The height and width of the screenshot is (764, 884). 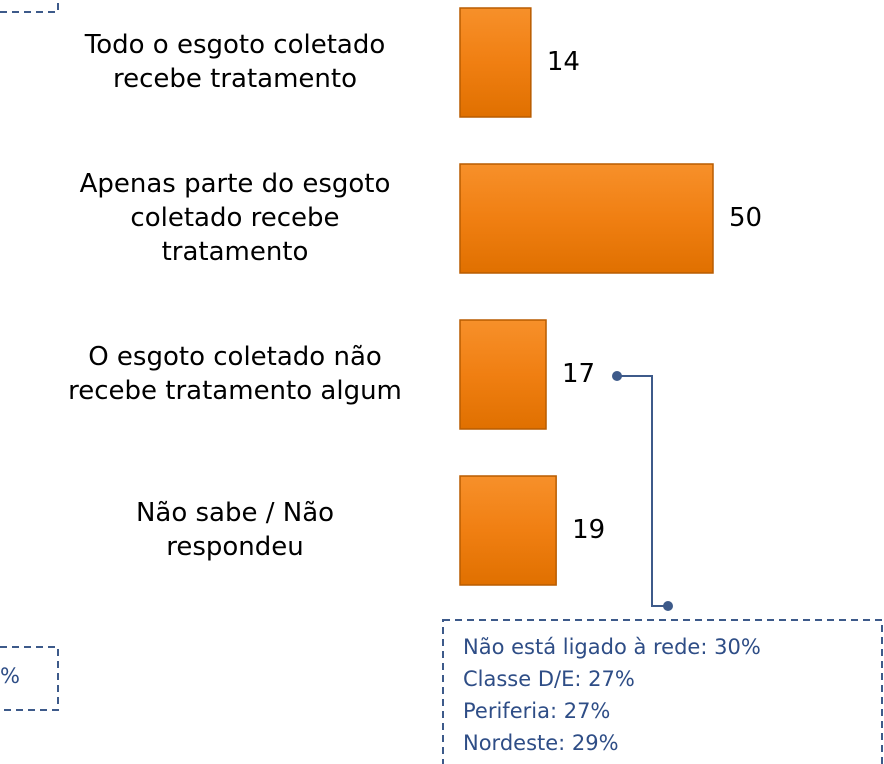 What do you see at coordinates (588, 530) in the screenshot?
I see `value-label: 19` at bounding box center [588, 530].